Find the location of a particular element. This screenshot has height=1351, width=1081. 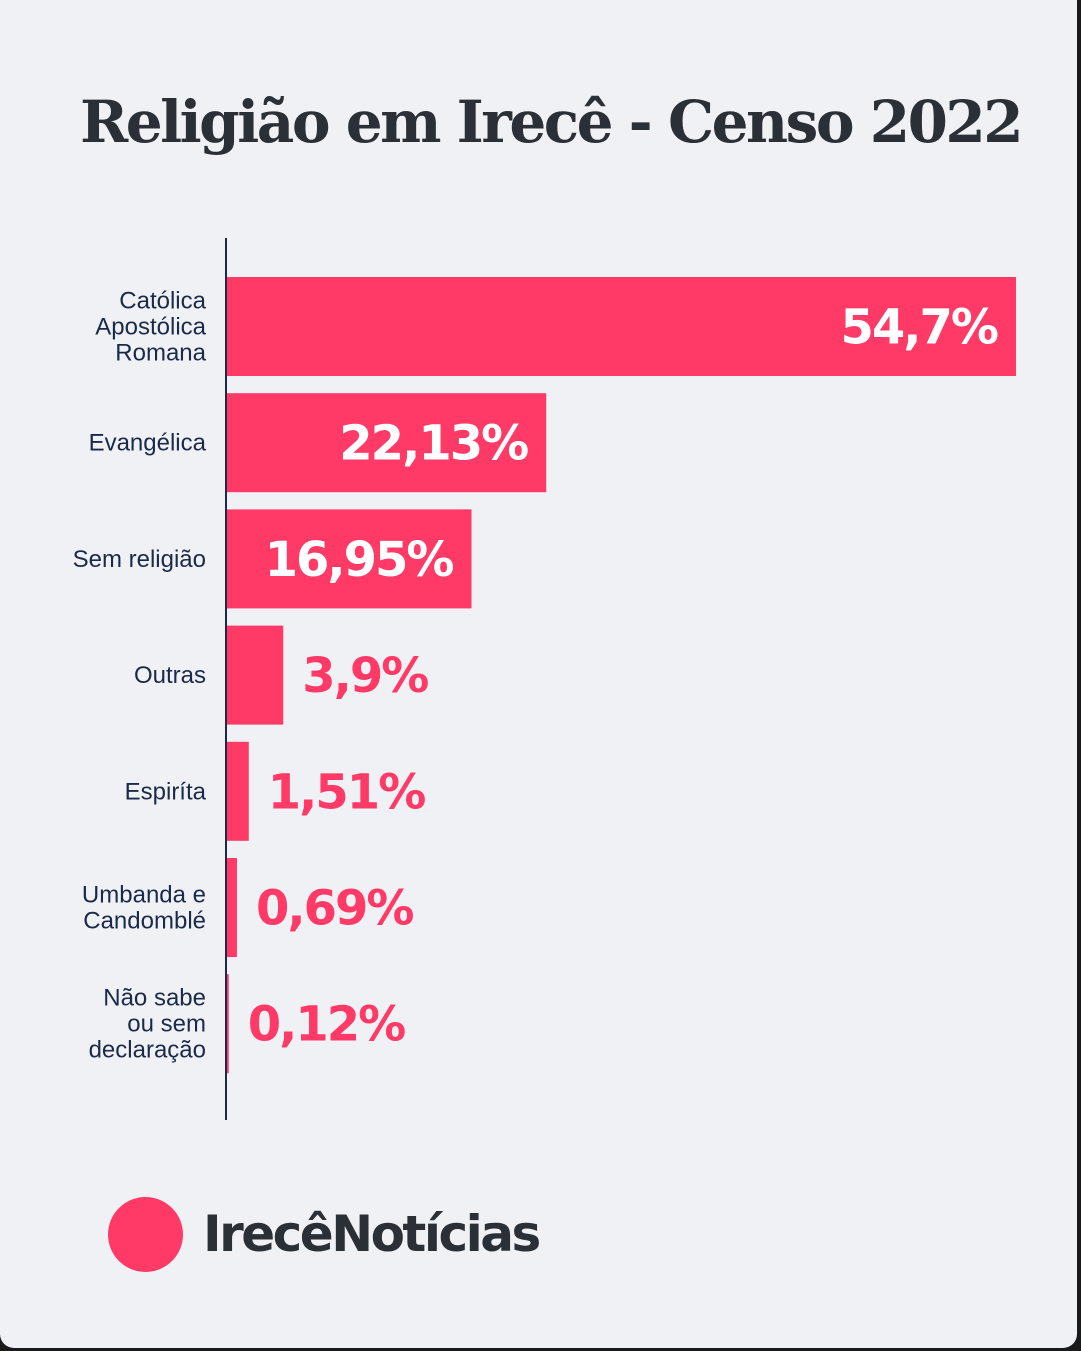

category-label: Não sabe ou sem declaração is located at coordinates (147, 1024).